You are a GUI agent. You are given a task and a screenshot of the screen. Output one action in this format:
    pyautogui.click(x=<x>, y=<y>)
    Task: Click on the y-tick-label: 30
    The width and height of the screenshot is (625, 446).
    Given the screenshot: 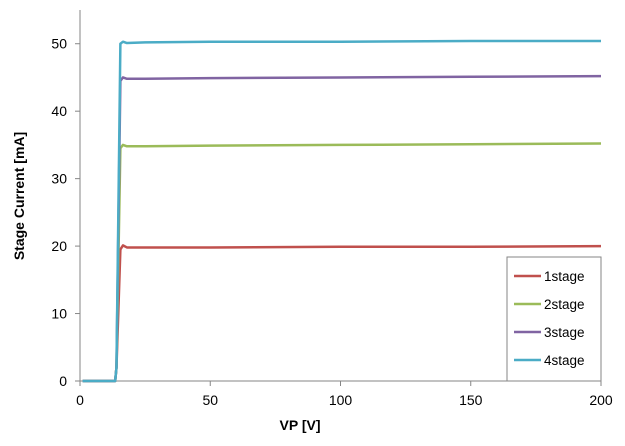 What is the action you would take?
    pyautogui.click(x=59, y=179)
    